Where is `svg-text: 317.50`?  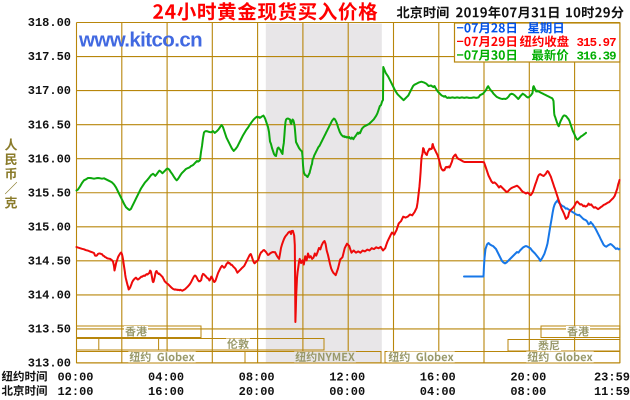
svg-text: 317.50 is located at coordinates (49, 57).